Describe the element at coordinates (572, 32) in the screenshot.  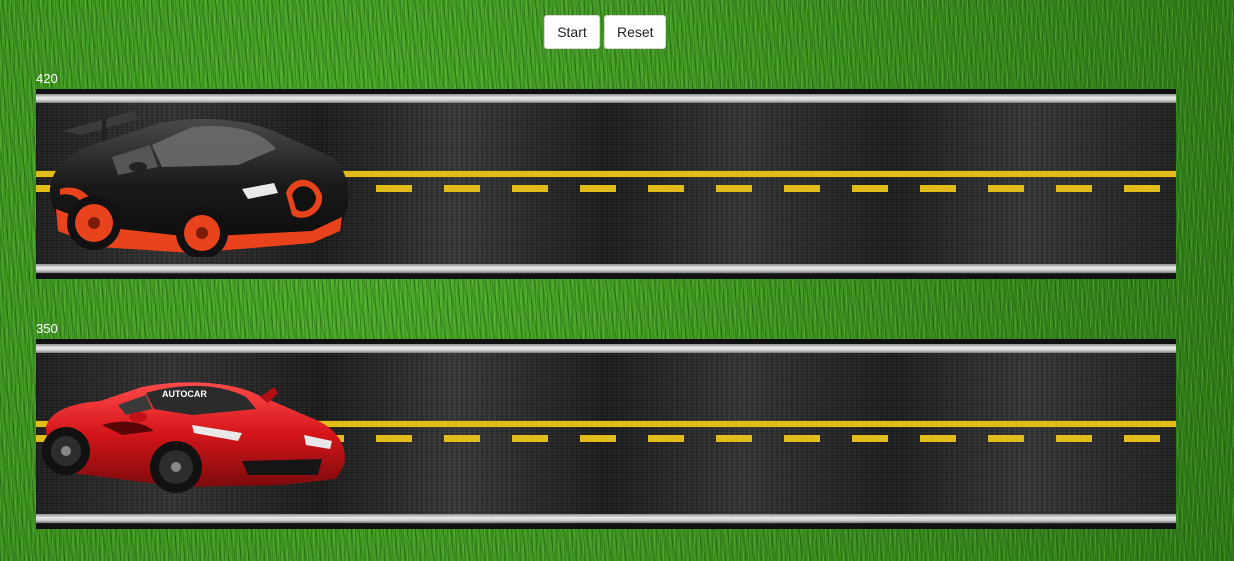
I see `start-button: Start` at that location.